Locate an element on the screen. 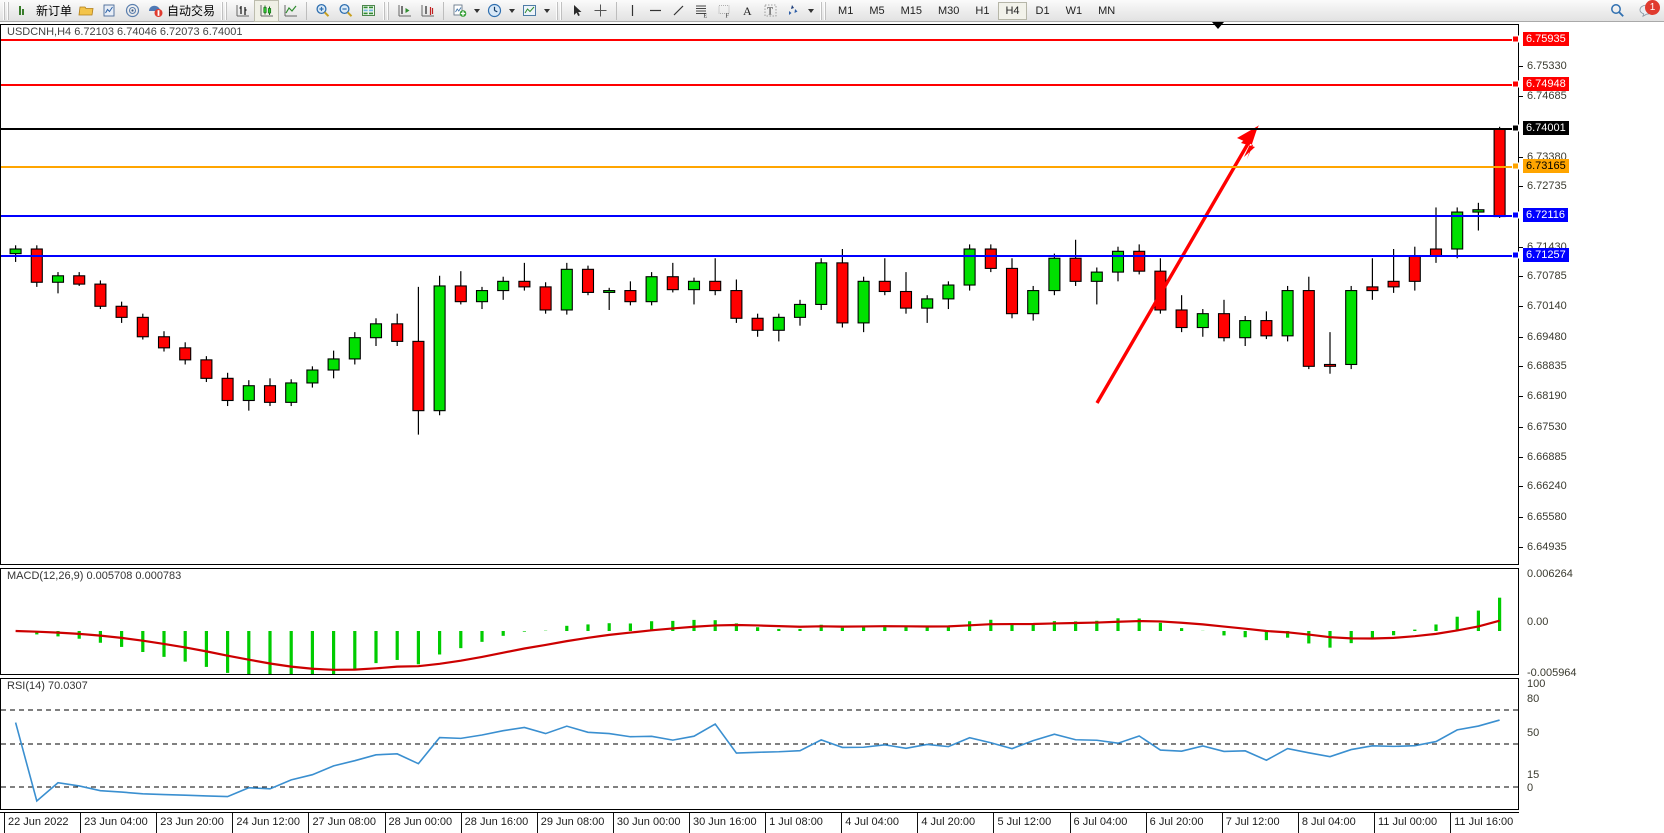  price-level-tag-pivot: 6.73165 is located at coordinates (1546, 166).